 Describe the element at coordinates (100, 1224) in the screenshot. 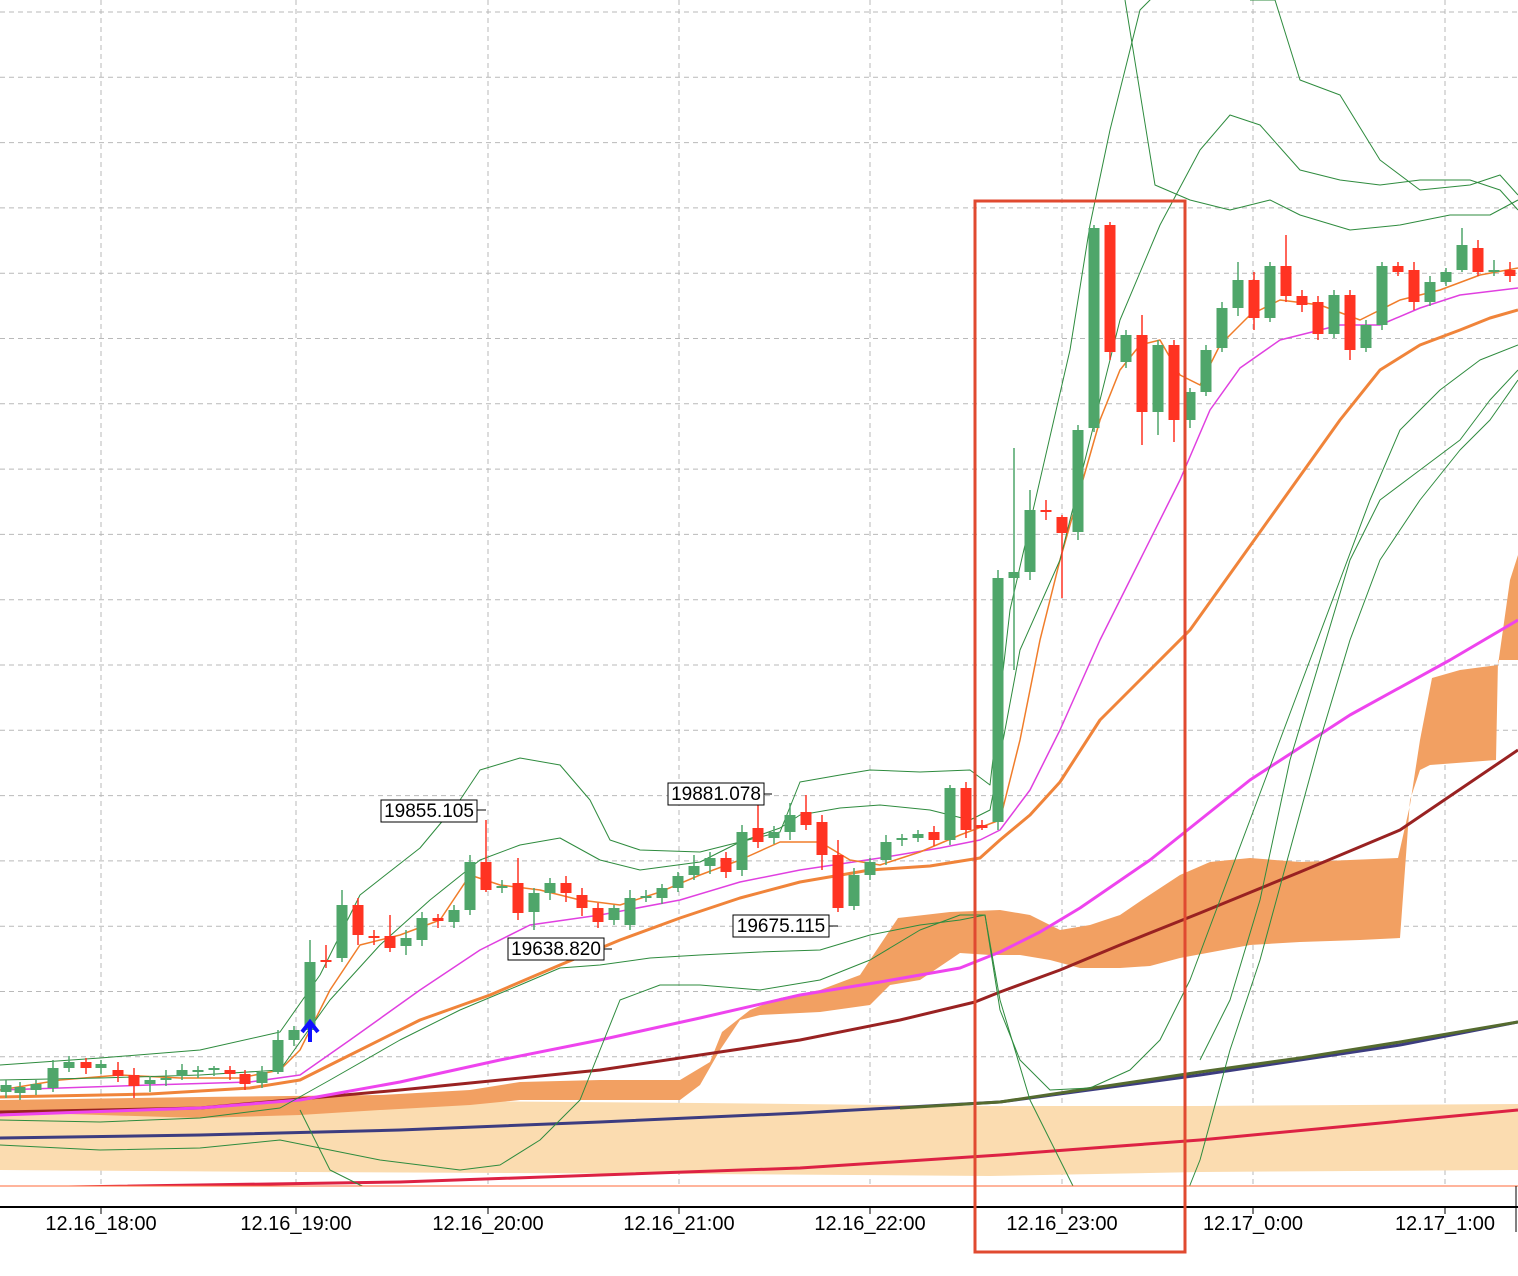

I see `x-tick-label: 12.16_18:00` at that location.